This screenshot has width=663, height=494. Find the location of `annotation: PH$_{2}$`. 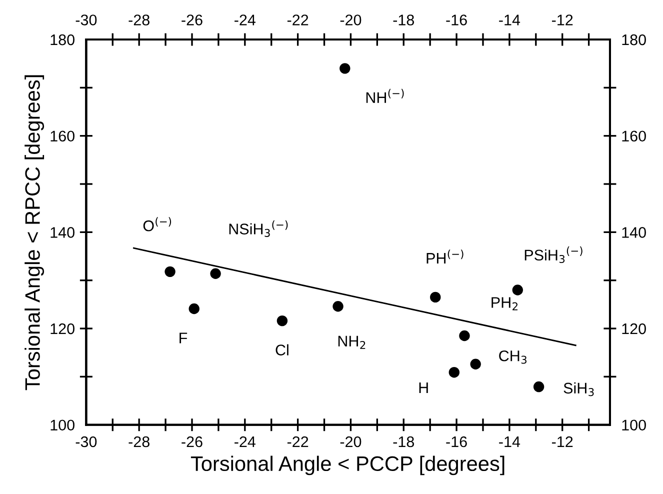

annotation: PH$_{2}$ is located at coordinates (505, 303).